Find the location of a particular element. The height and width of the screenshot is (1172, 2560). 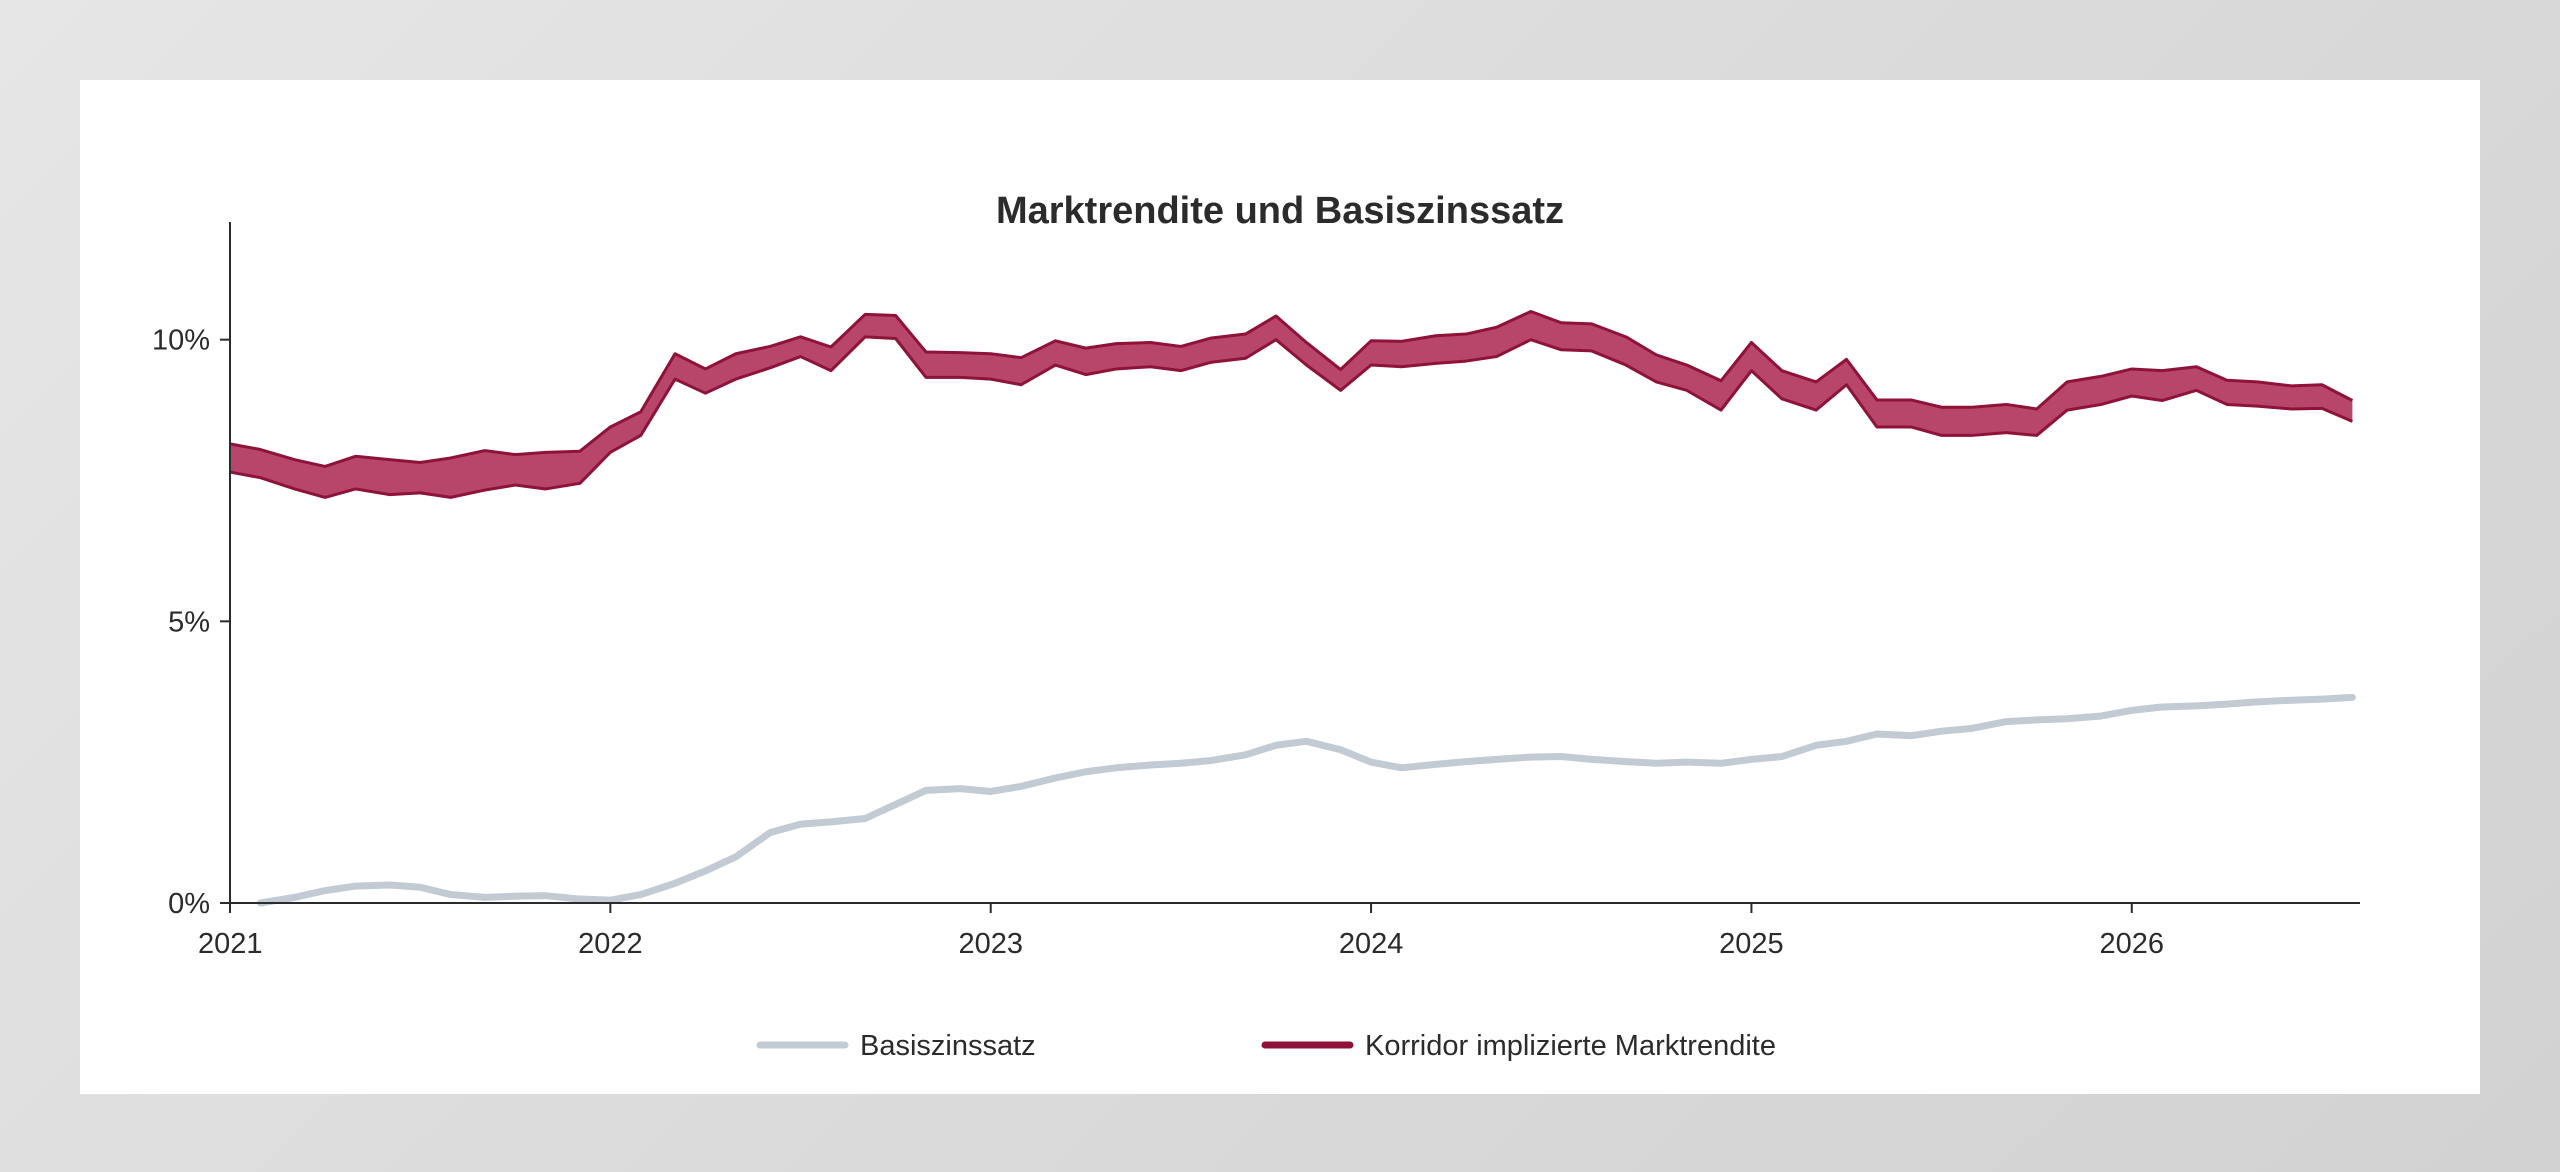

y-tick-label: 10% is located at coordinates (181, 341).